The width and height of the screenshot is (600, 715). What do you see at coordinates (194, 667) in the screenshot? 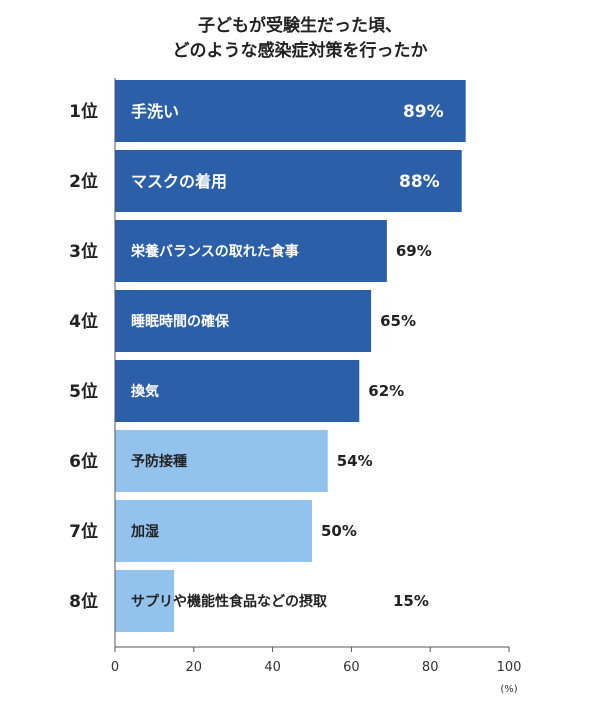
I see `x-tick-label: 20` at bounding box center [194, 667].